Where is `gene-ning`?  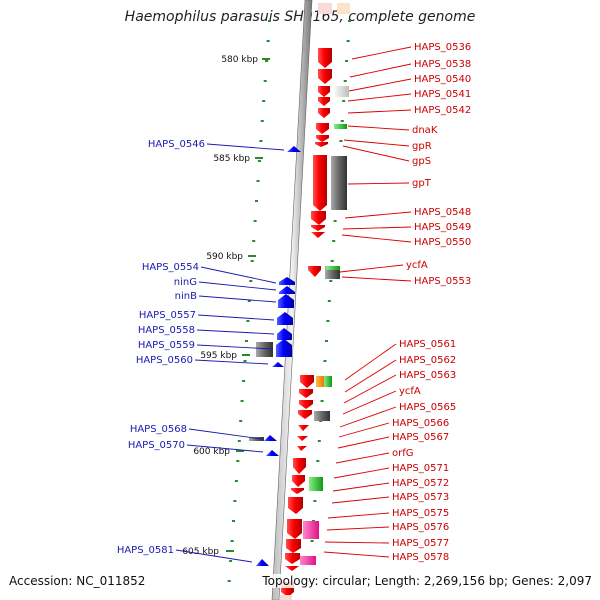 gene-ning is located at coordinates (287, 290).